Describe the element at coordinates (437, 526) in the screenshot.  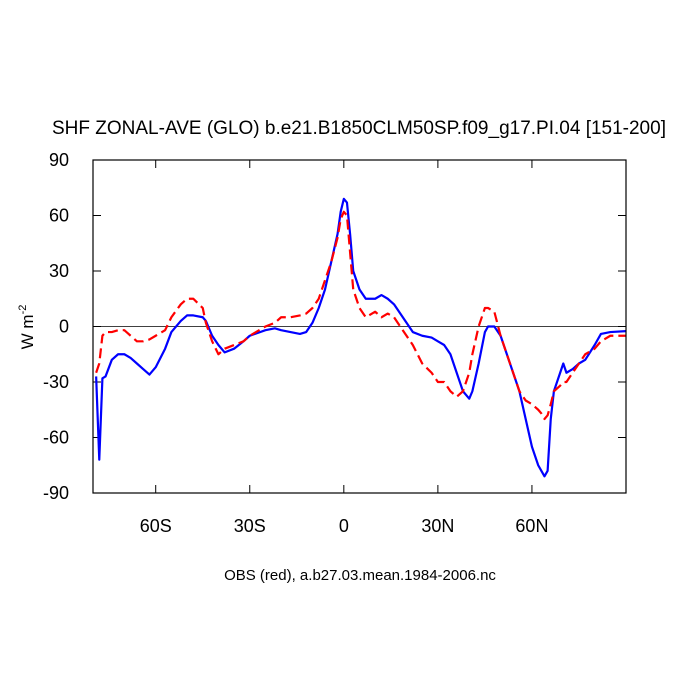
I see `x-tick-label: 30N` at that location.